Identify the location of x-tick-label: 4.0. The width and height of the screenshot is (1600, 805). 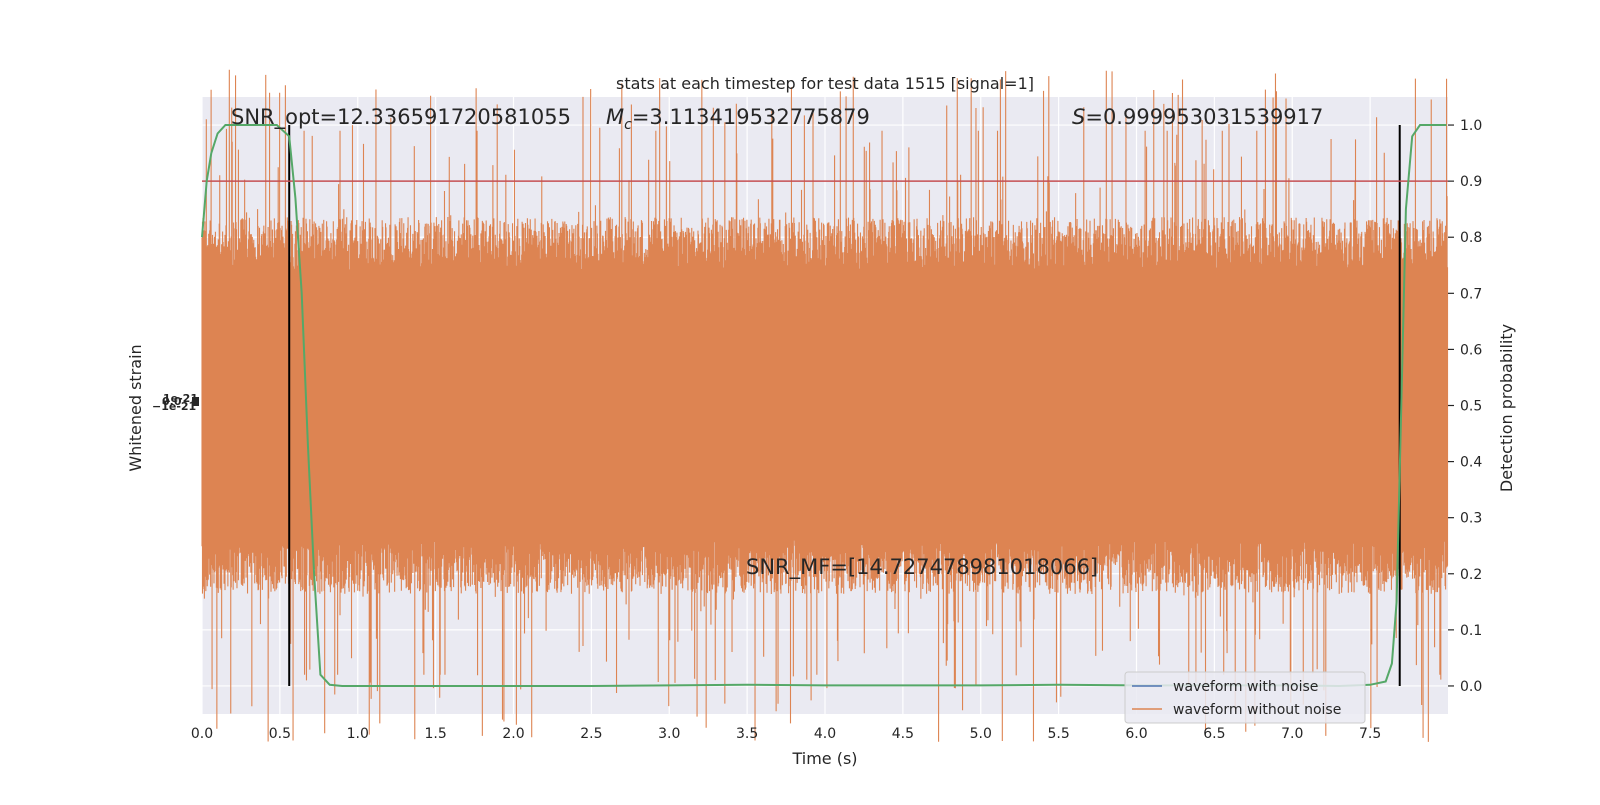
(825, 734).